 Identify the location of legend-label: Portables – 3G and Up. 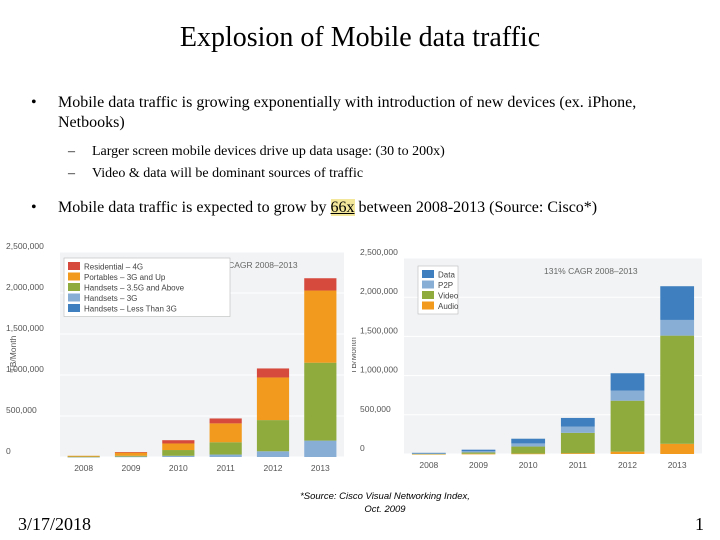
(125, 277).